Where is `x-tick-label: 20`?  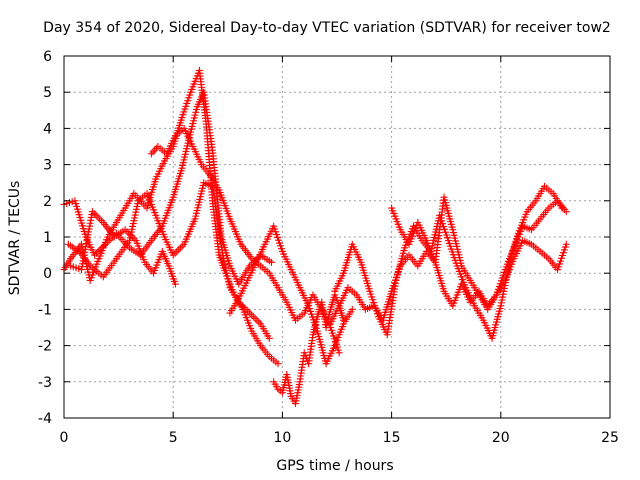
x-tick-label: 20 is located at coordinates (501, 438).